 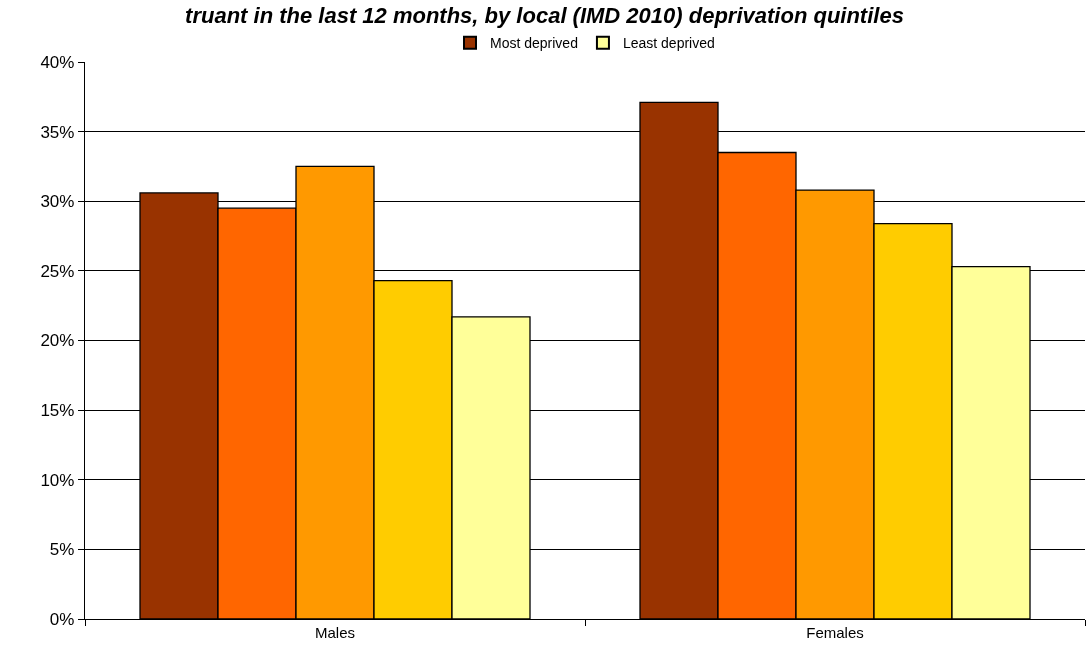 I want to click on x-tick-label: Males, so click(x=335, y=633).